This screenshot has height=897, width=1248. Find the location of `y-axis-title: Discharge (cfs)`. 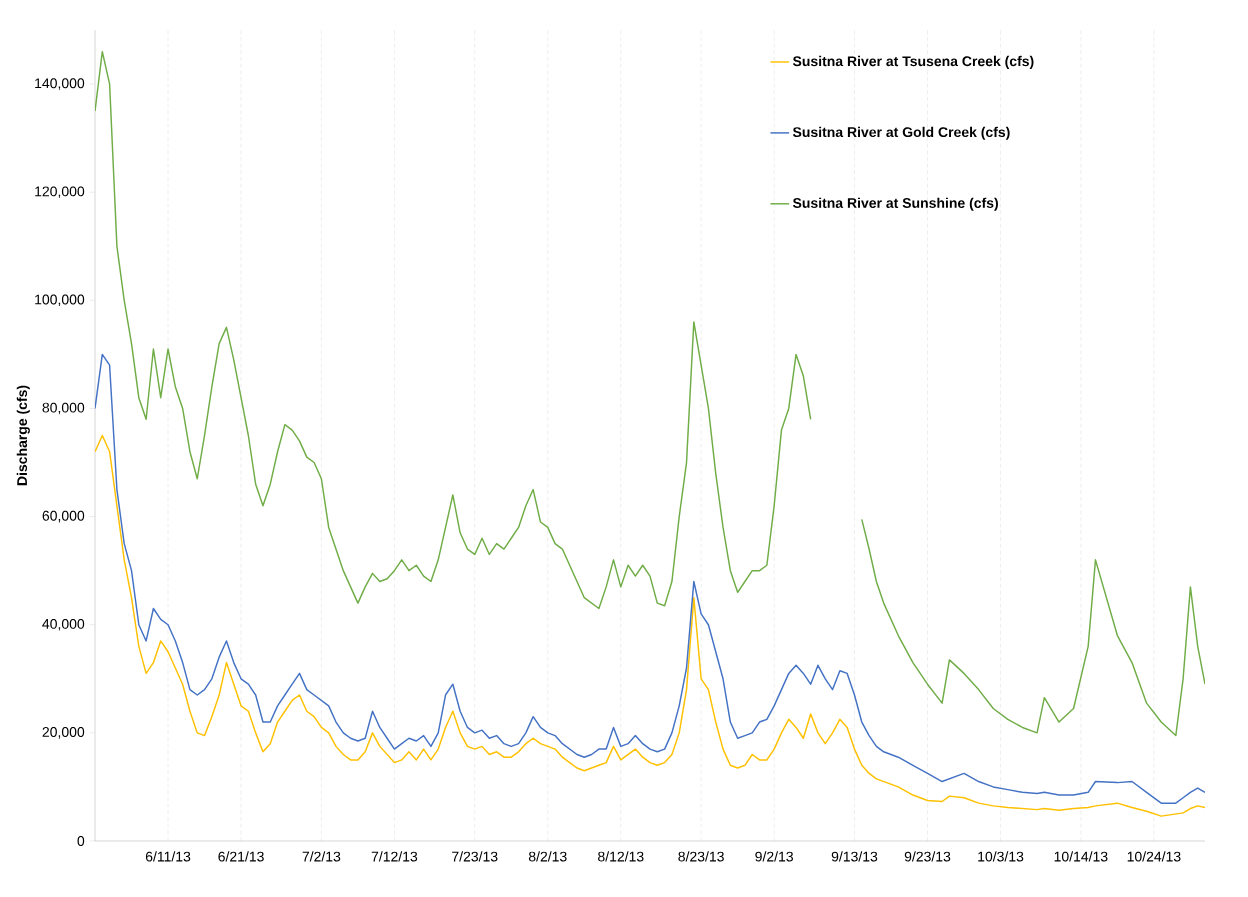

y-axis-title: Discharge (cfs) is located at coordinates (23, 435).